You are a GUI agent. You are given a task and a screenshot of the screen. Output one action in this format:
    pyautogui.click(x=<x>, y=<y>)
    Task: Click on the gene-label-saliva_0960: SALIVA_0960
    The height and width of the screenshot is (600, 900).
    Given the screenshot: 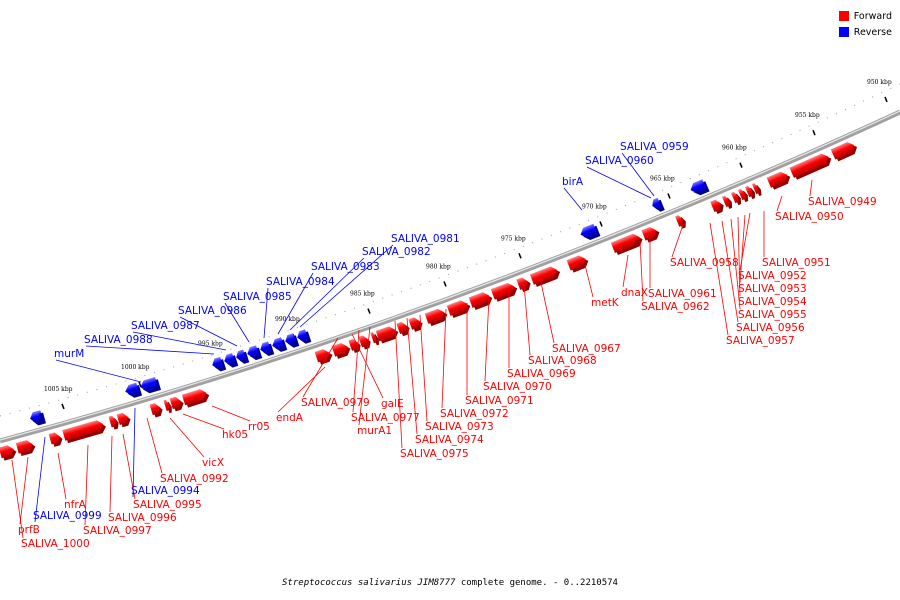 What is the action you would take?
    pyautogui.click(x=619, y=161)
    